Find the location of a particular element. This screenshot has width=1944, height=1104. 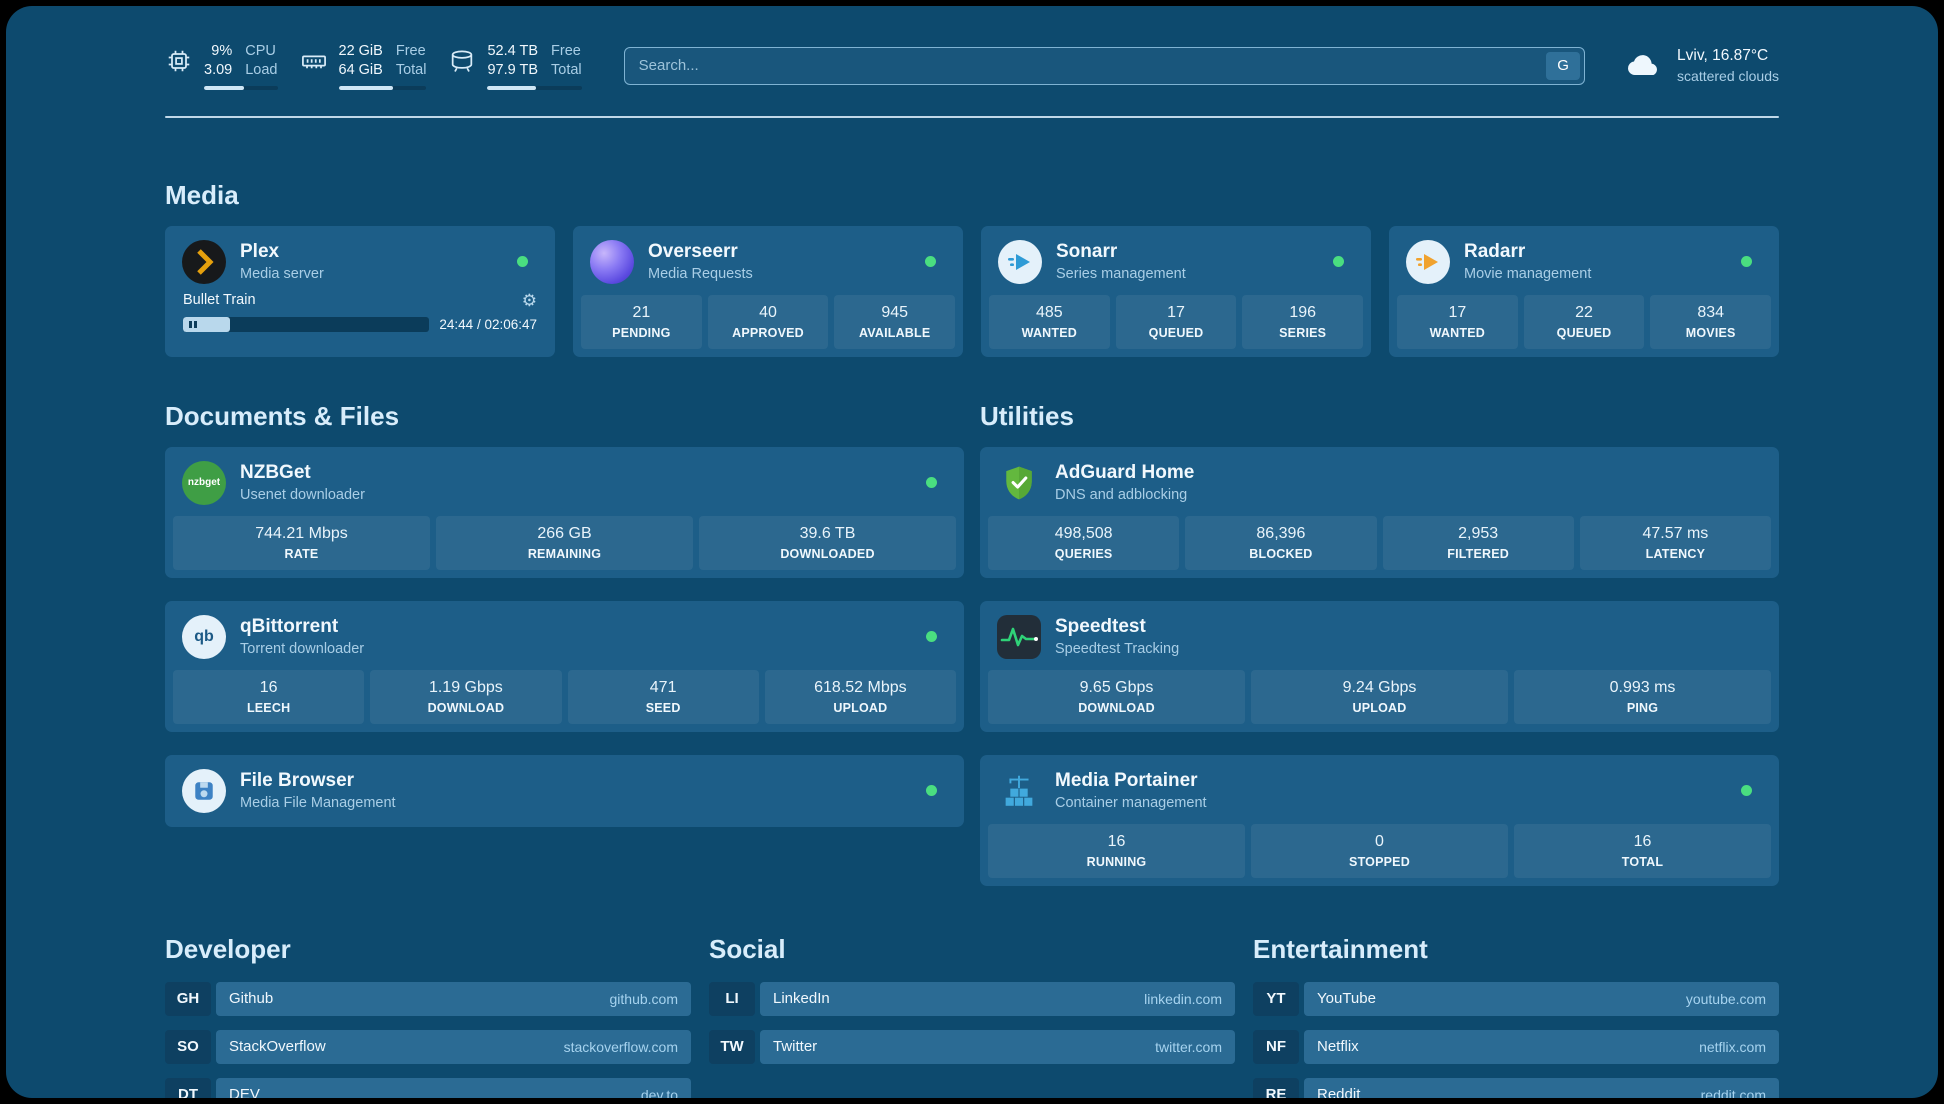

now-playing-title: Bullet Train is located at coordinates (219, 300).